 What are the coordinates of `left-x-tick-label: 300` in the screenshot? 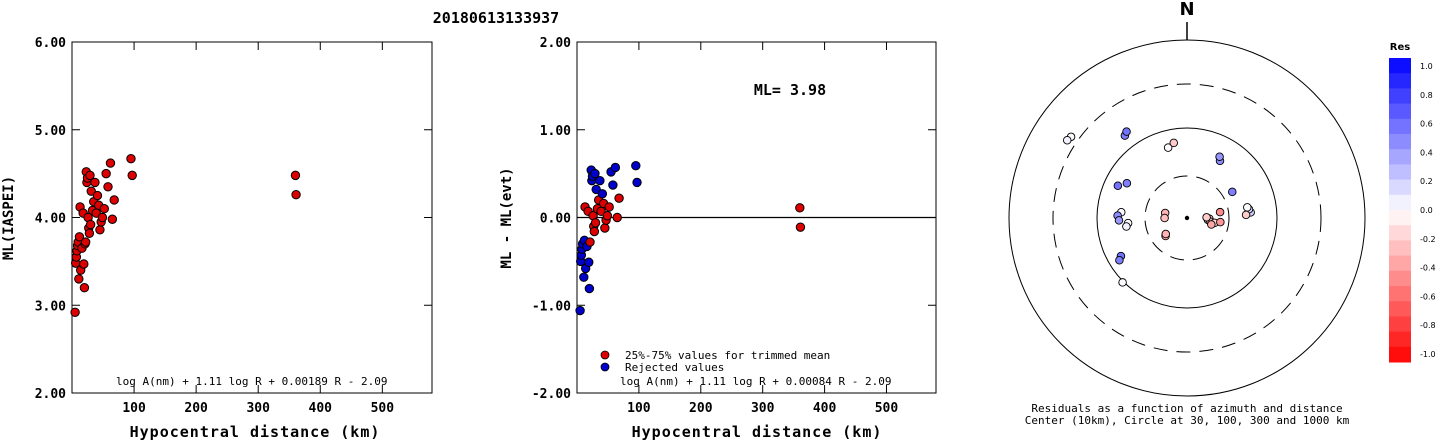 It's located at (258, 408).